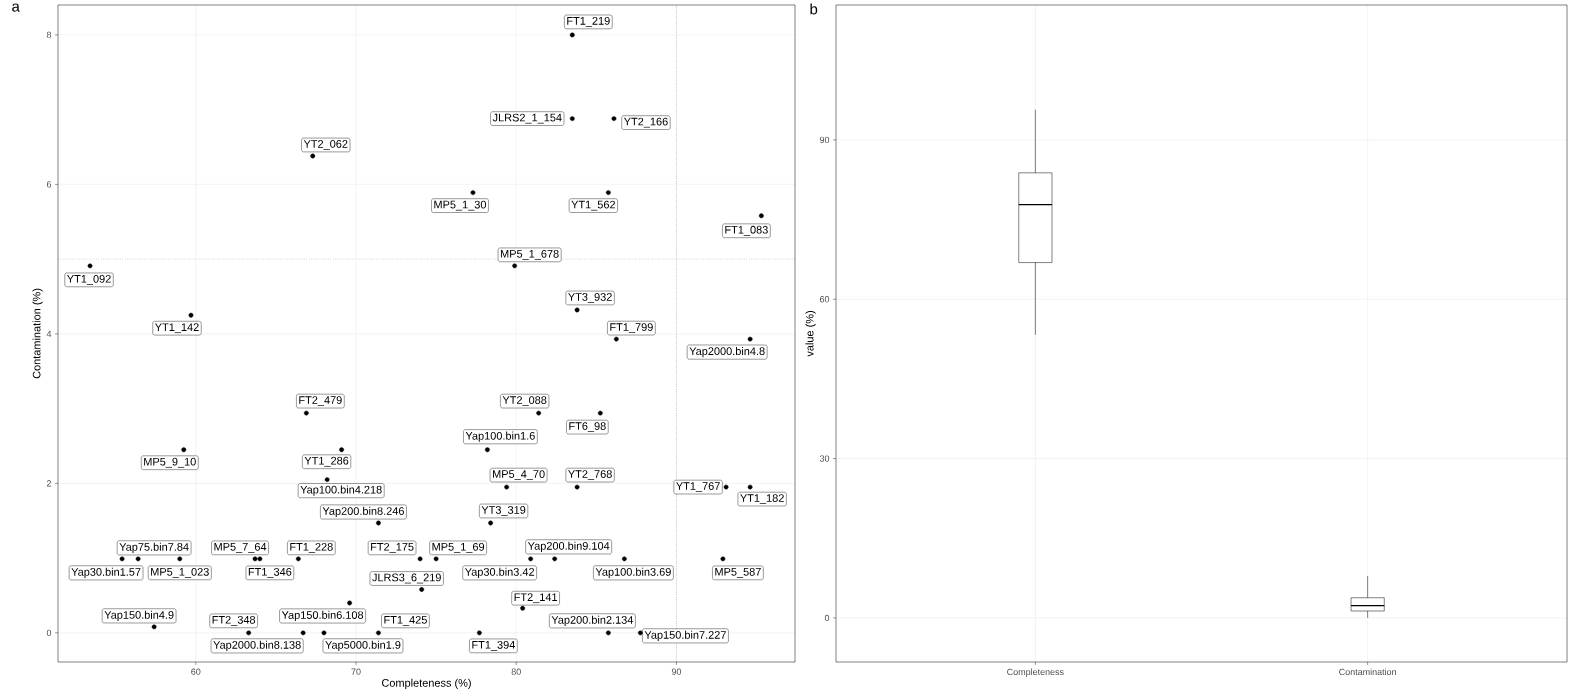 This screenshot has width=1580, height=697. What do you see at coordinates (527, 118) in the screenshot?
I see `annotation: JLRS2_1_154` at bounding box center [527, 118].